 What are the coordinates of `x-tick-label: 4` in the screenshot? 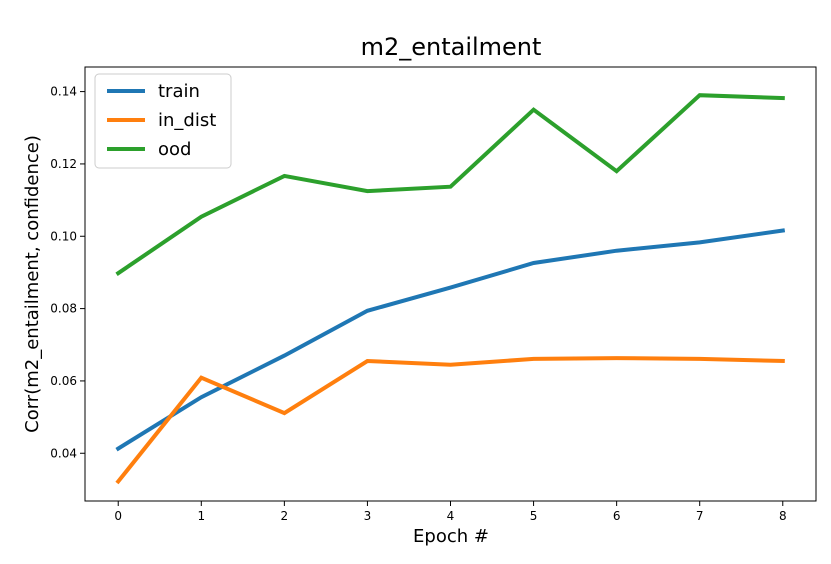 It's located at (451, 516).